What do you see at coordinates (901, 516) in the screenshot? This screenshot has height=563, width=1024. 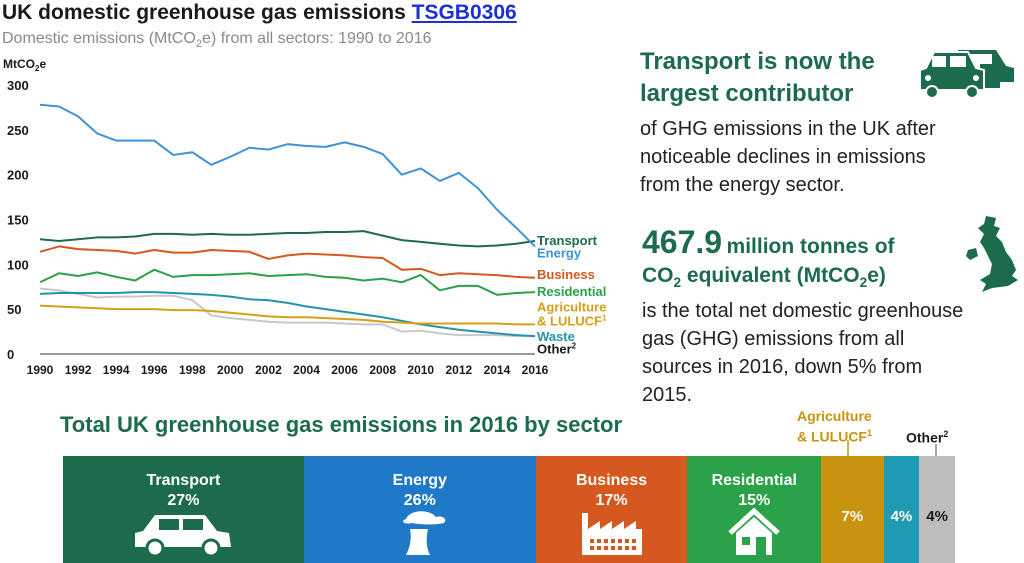 I see `segment-waste-pct: 4%` at bounding box center [901, 516].